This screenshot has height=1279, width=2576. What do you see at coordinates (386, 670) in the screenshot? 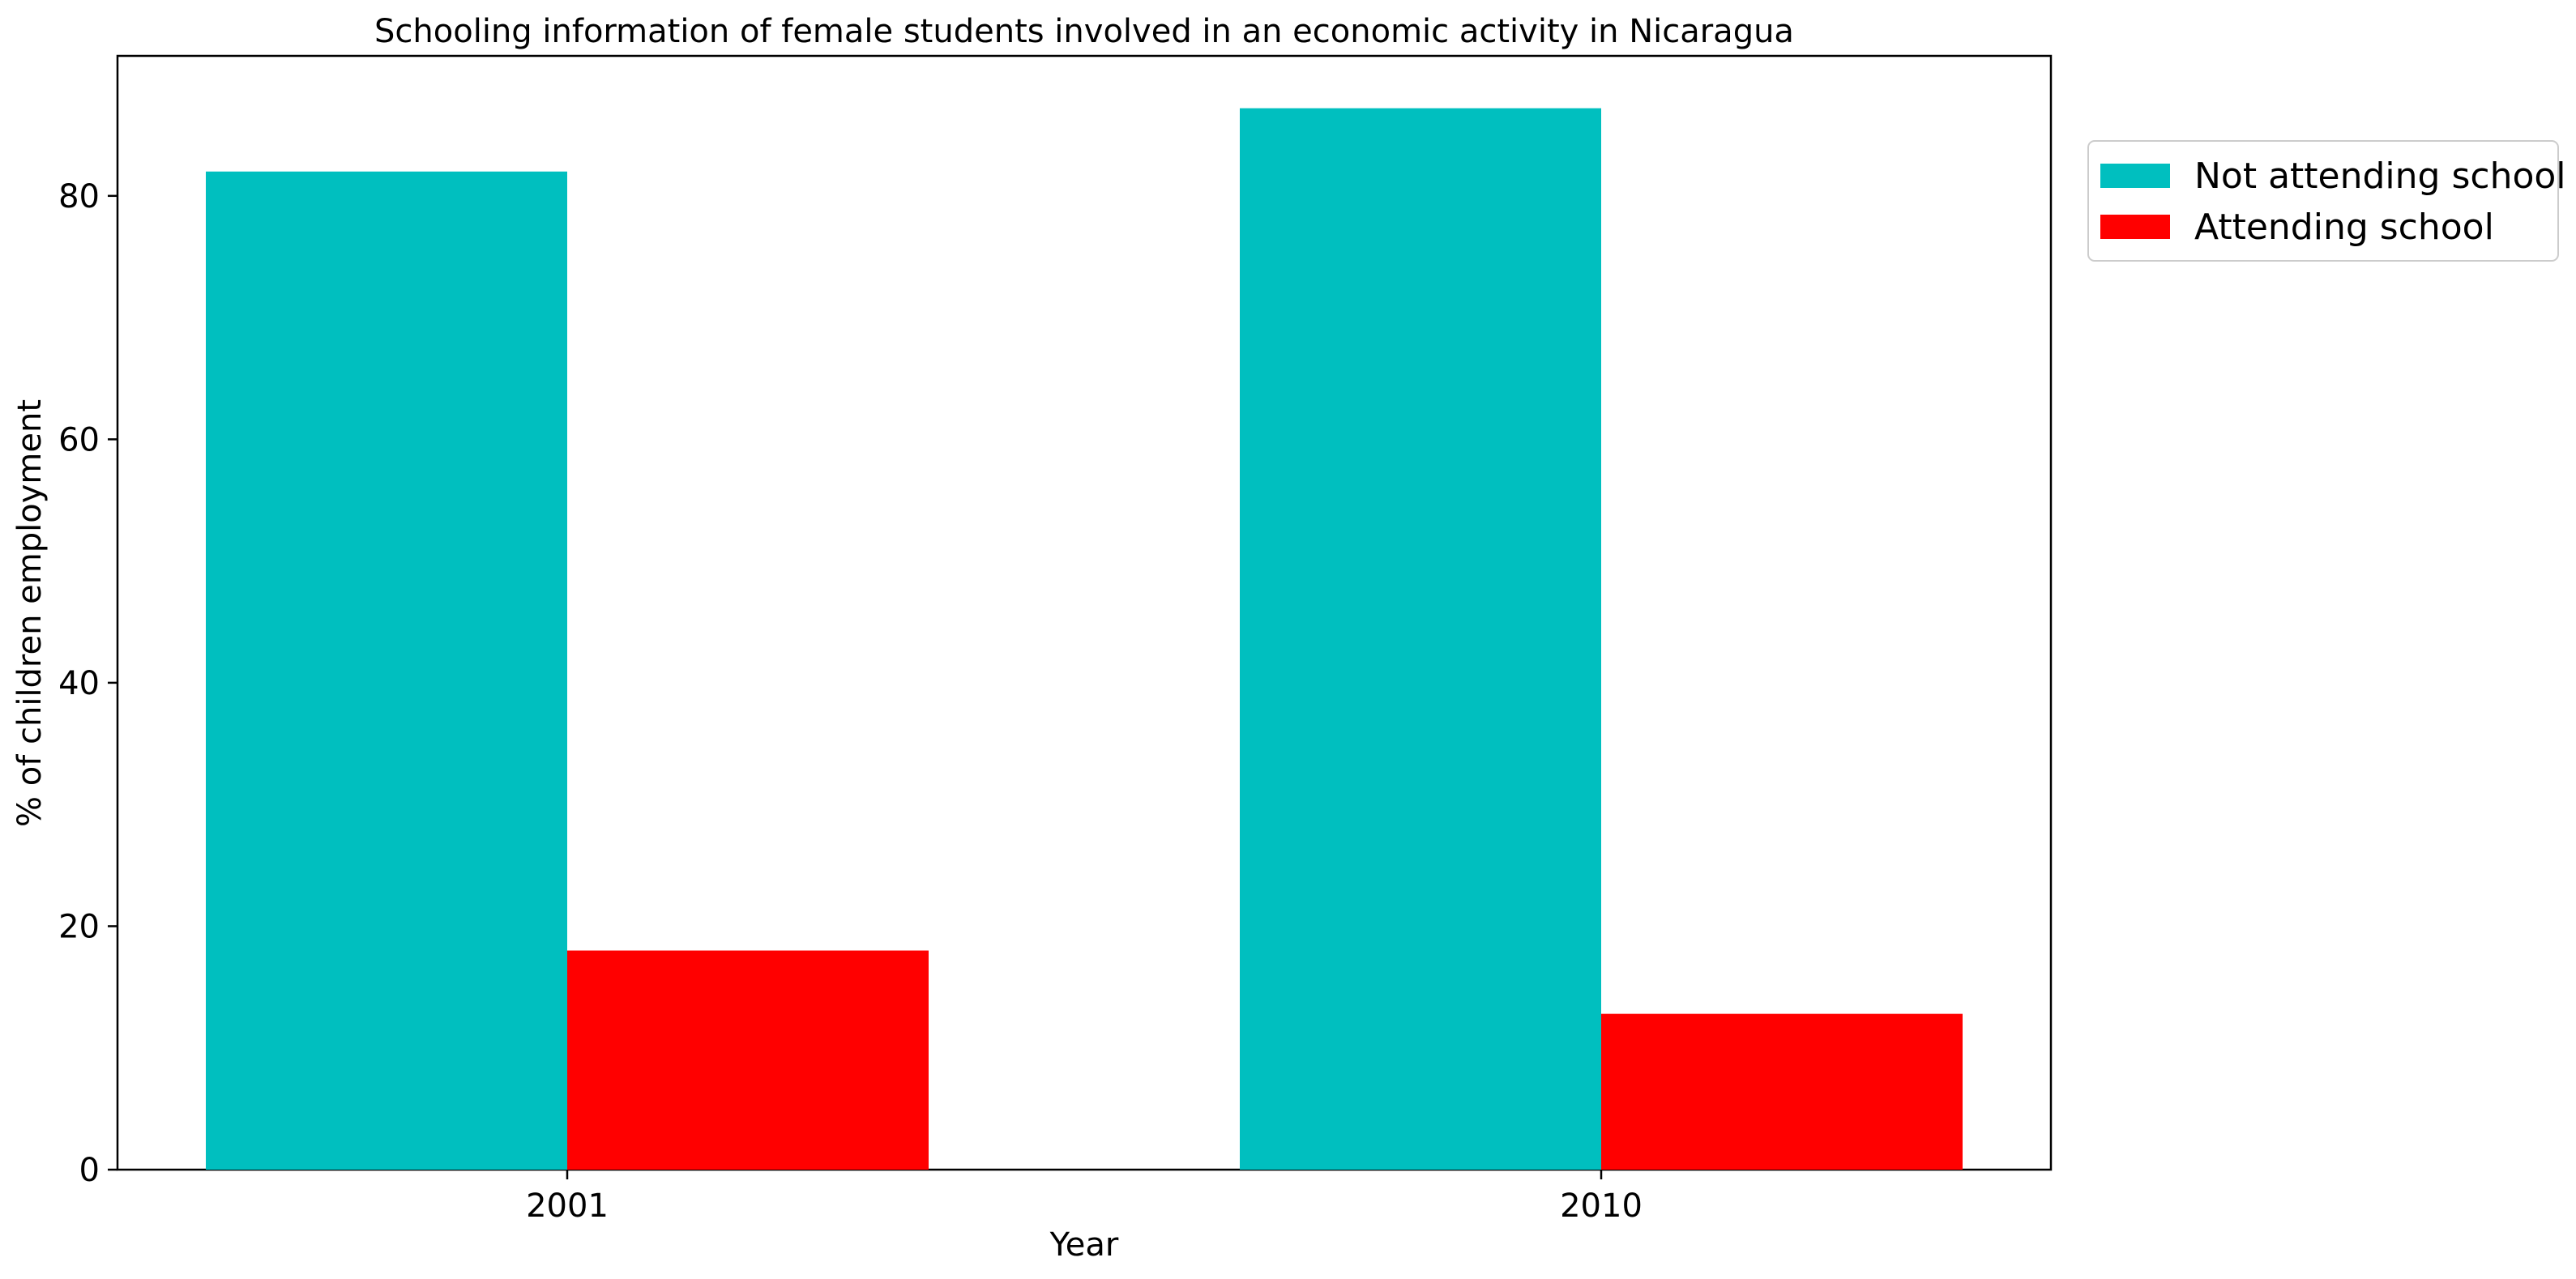
I see `bar-2001-not-attending-school` at bounding box center [386, 670].